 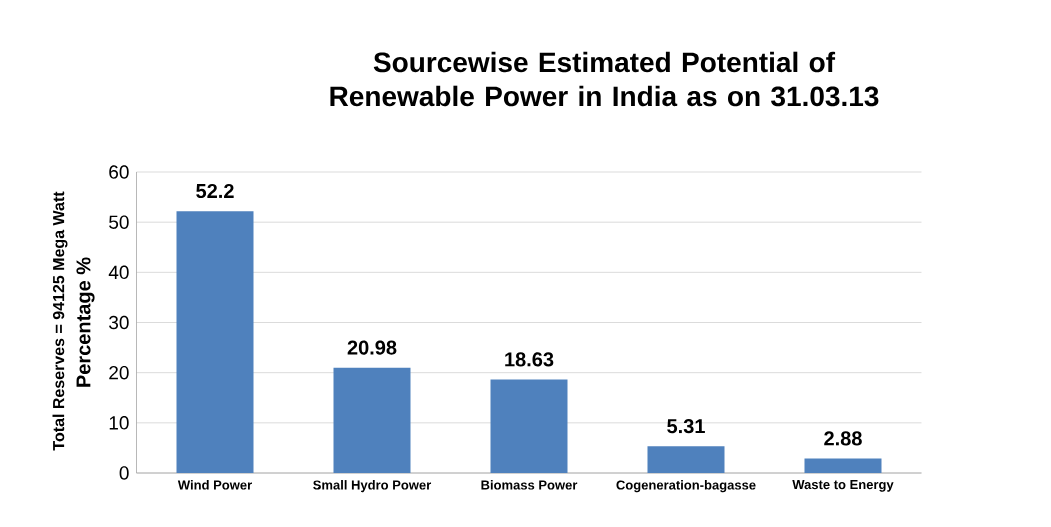 I want to click on y-tick-label: 10, so click(x=119, y=423).